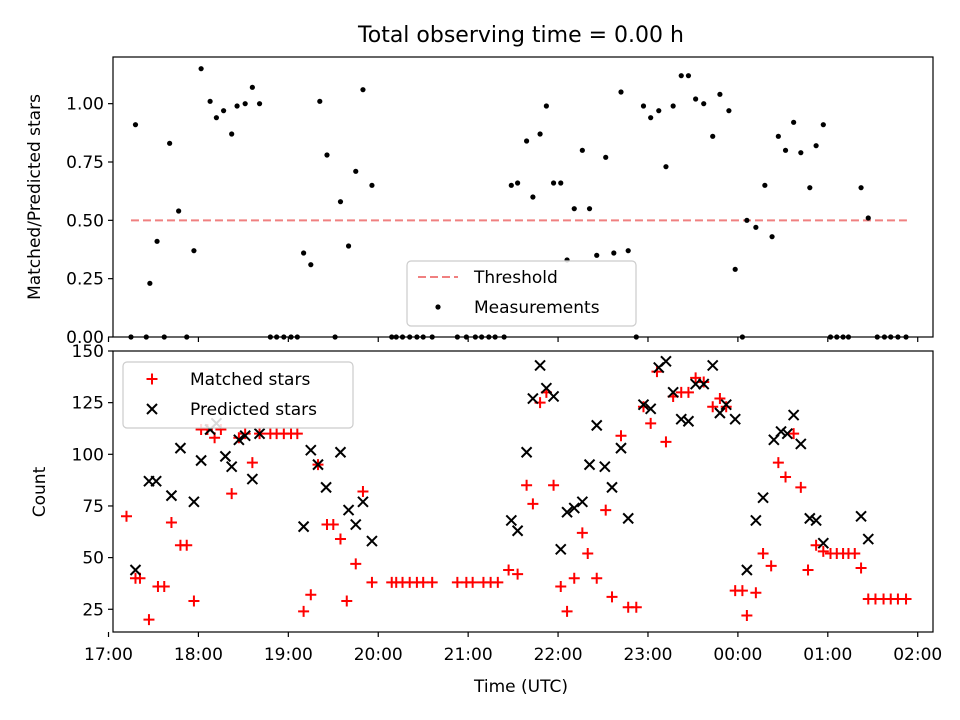  I want to click on count-y-tick-label: 75, so click(93, 507).